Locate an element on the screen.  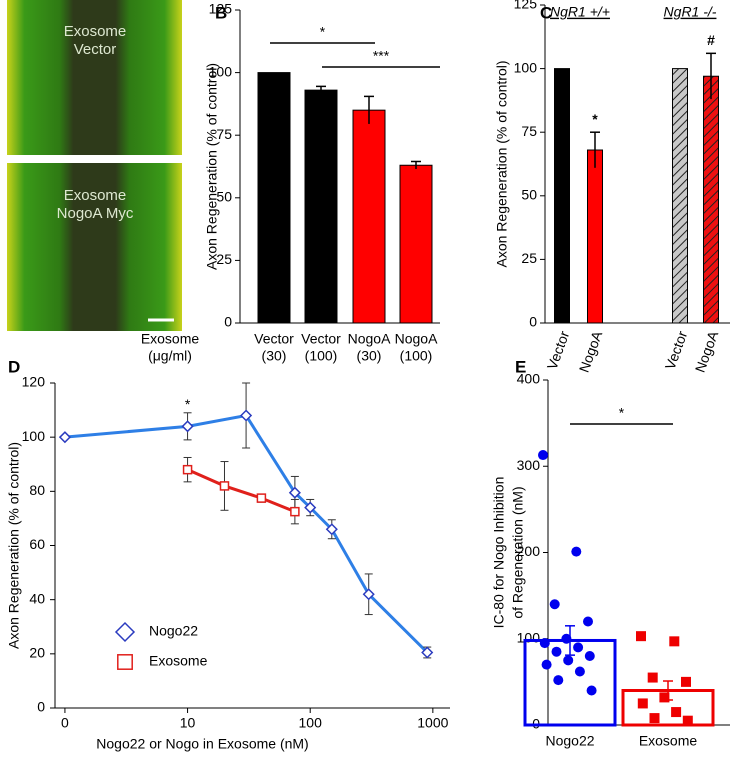
image-caption: NogoA Myc is located at coordinates (95, 213).